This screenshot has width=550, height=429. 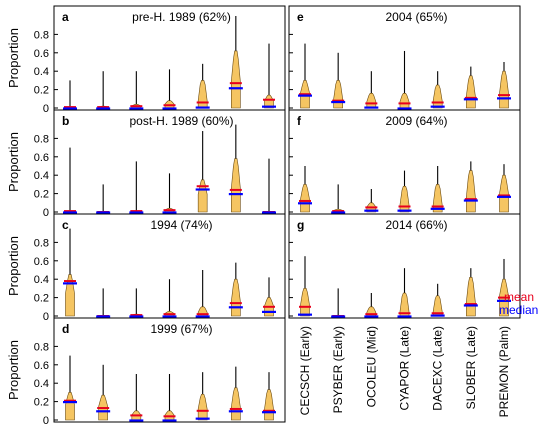 I want to click on panel-letter: e, so click(x=300, y=17).